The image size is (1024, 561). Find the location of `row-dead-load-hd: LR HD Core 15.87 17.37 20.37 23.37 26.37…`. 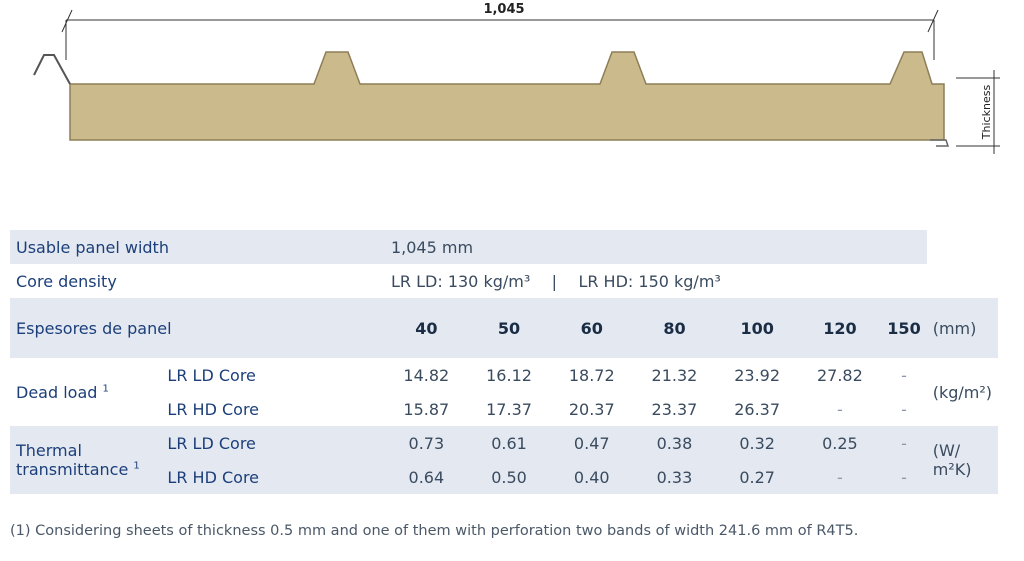

row-dead-load-hd: LR HD Core 15.87 17.37 20.37 23.37 26.37… is located at coordinates (504, 409).